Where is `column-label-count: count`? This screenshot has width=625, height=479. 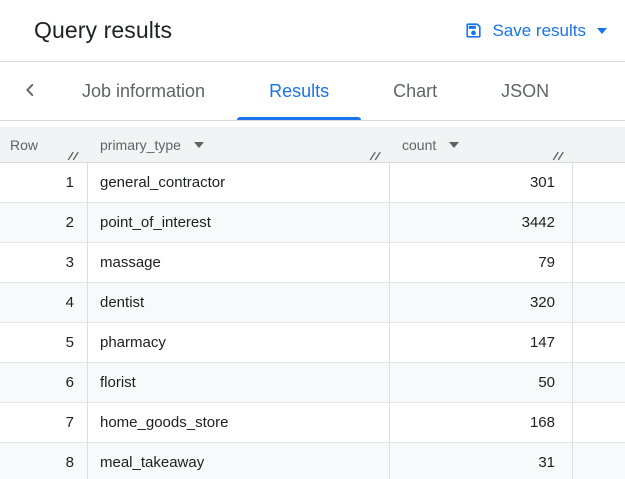
column-label-count: count is located at coordinates (419, 144).